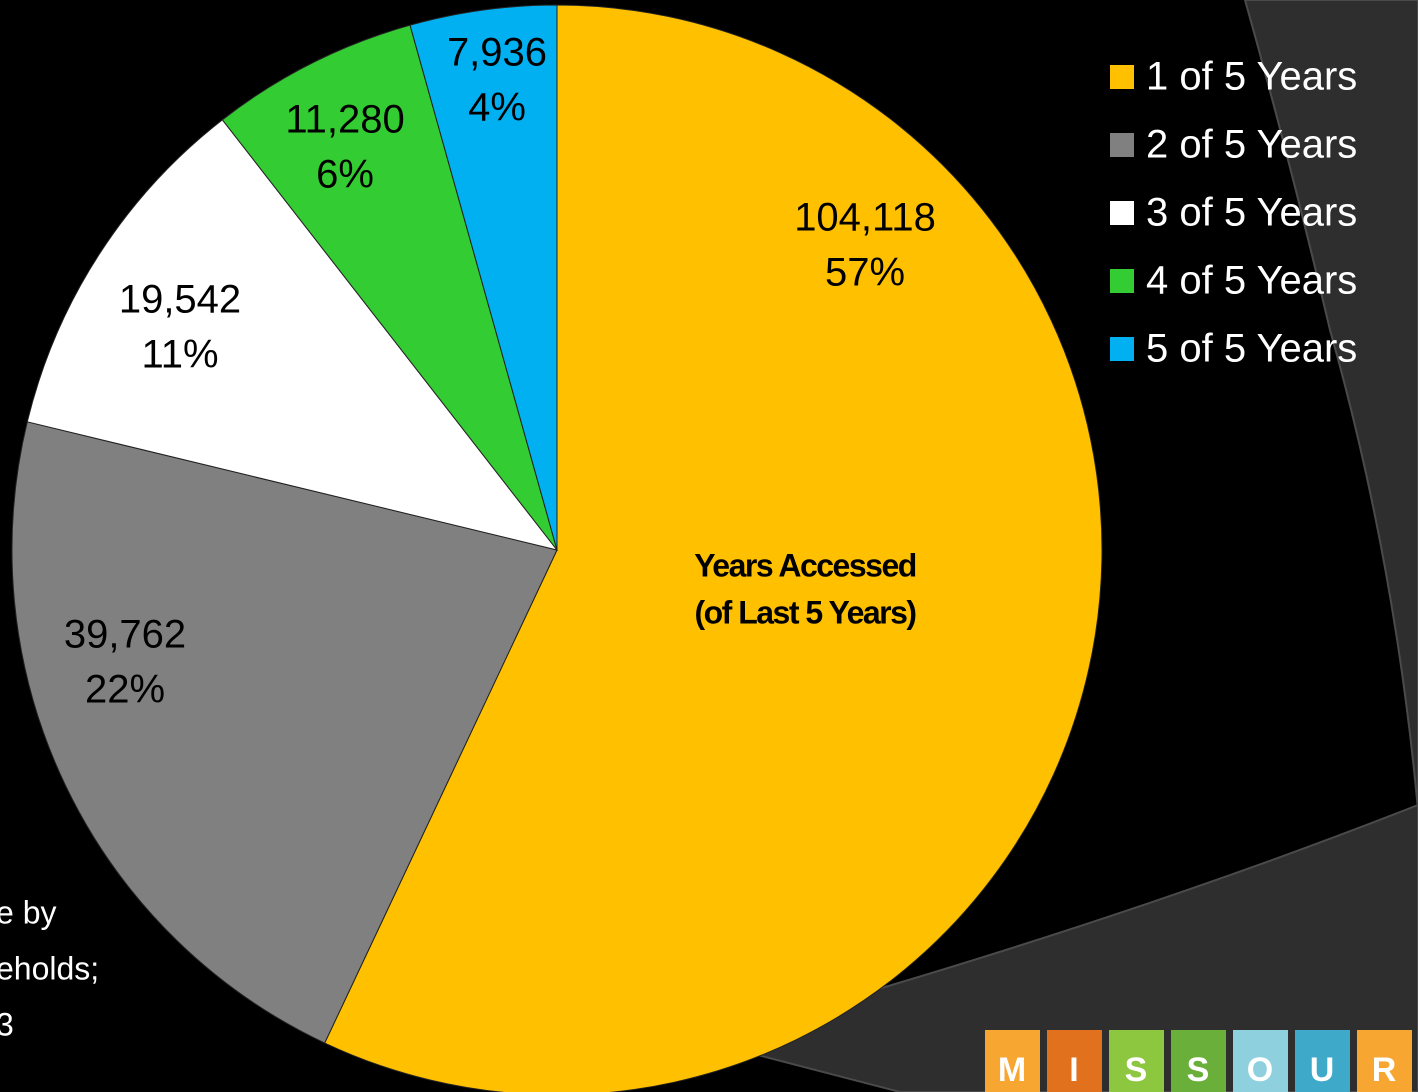  Describe the element at coordinates (1251, 145) in the screenshot. I see `legend-label: 2 of 5 Years` at that location.